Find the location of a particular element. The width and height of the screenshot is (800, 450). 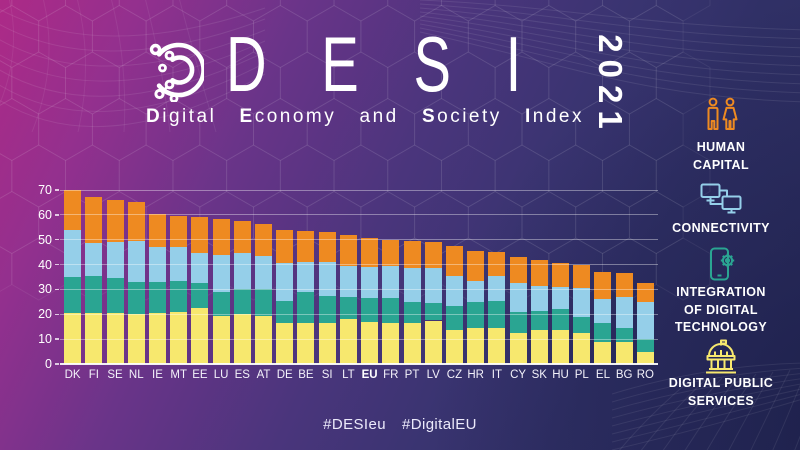

x-axis-label-FI: FI is located at coordinates (93, 375).